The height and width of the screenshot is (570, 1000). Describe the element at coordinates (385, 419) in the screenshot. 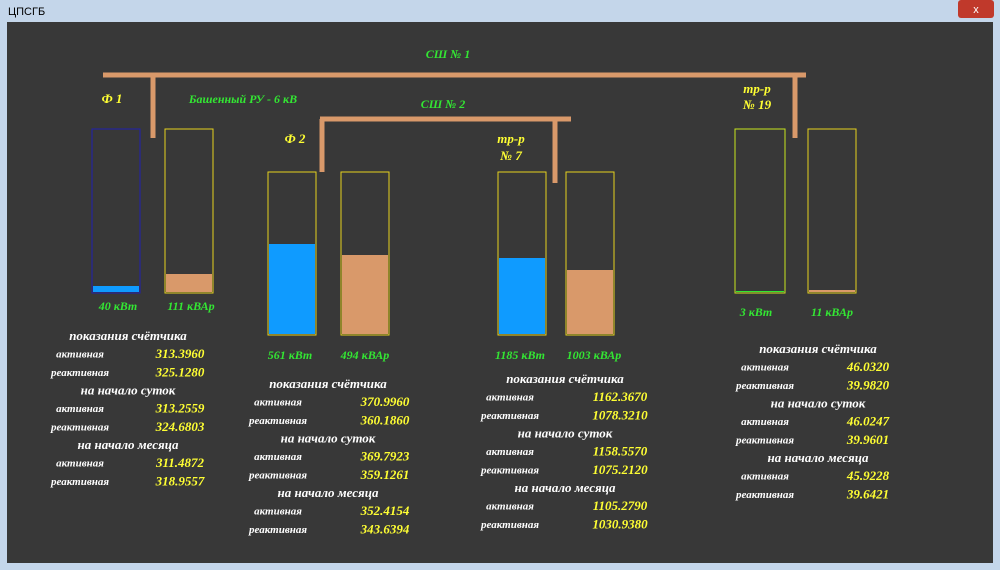

I see `row-value: 360.1860` at that location.